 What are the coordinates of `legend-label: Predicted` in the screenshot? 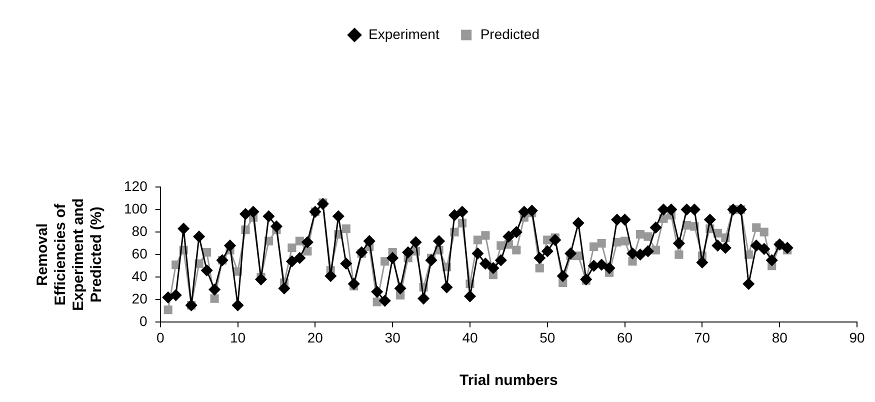 It's located at (510, 34).